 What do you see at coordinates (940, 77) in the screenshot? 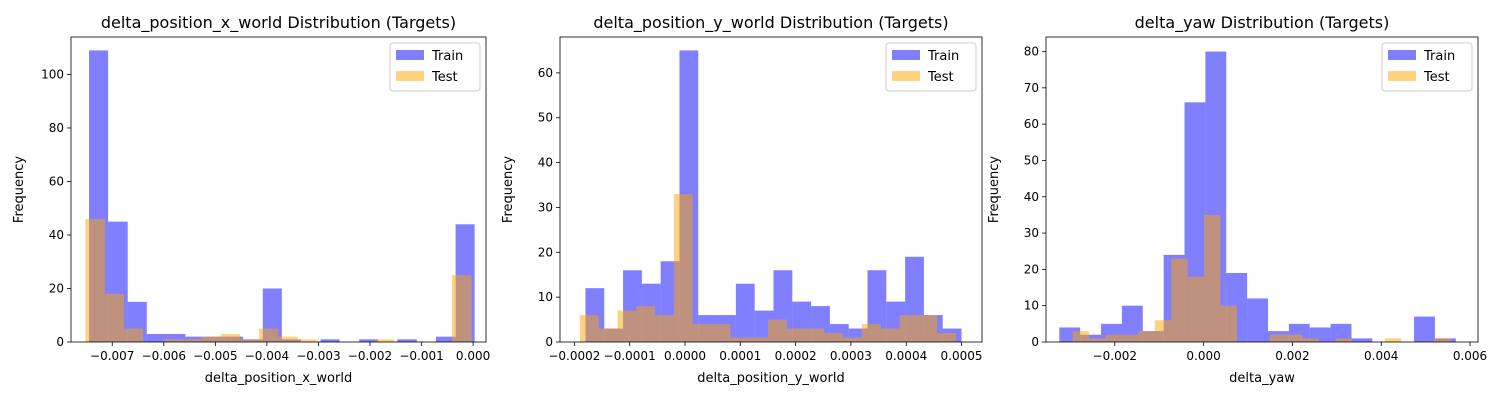
I see `legend-label-test: Test` at bounding box center [940, 77].